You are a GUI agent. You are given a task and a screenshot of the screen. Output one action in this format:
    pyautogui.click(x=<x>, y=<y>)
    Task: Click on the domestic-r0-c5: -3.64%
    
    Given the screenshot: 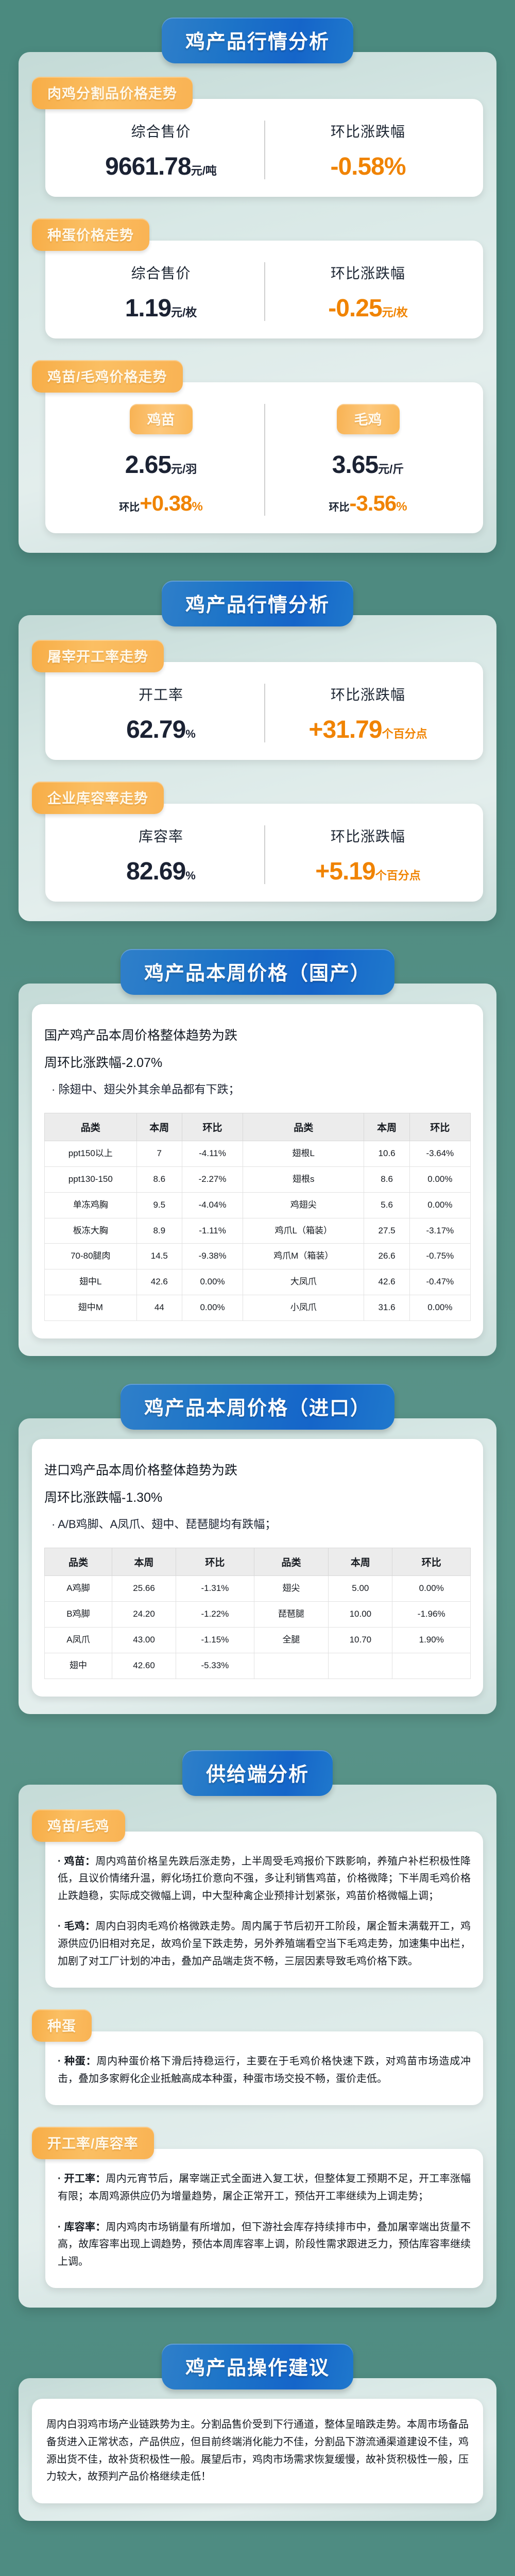 What is the action you would take?
    pyautogui.click(x=440, y=1153)
    